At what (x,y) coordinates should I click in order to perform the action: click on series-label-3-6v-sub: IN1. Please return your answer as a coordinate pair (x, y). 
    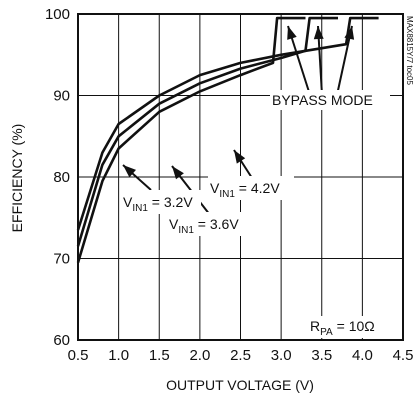
    Looking at the image, I should click on (186, 230).